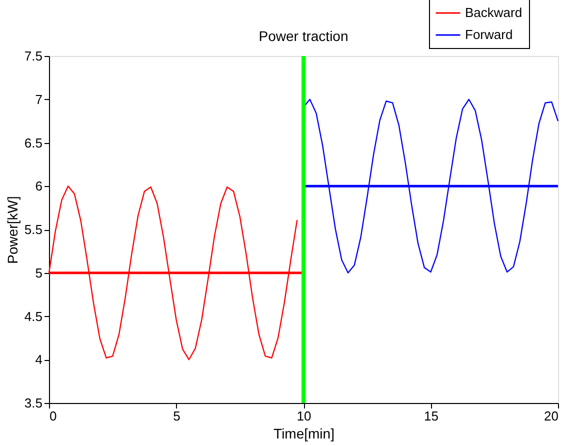 The width and height of the screenshot is (570, 446). Describe the element at coordinates (431, 416) in the screenshot. I see `x-tick-label: 15` at that location.